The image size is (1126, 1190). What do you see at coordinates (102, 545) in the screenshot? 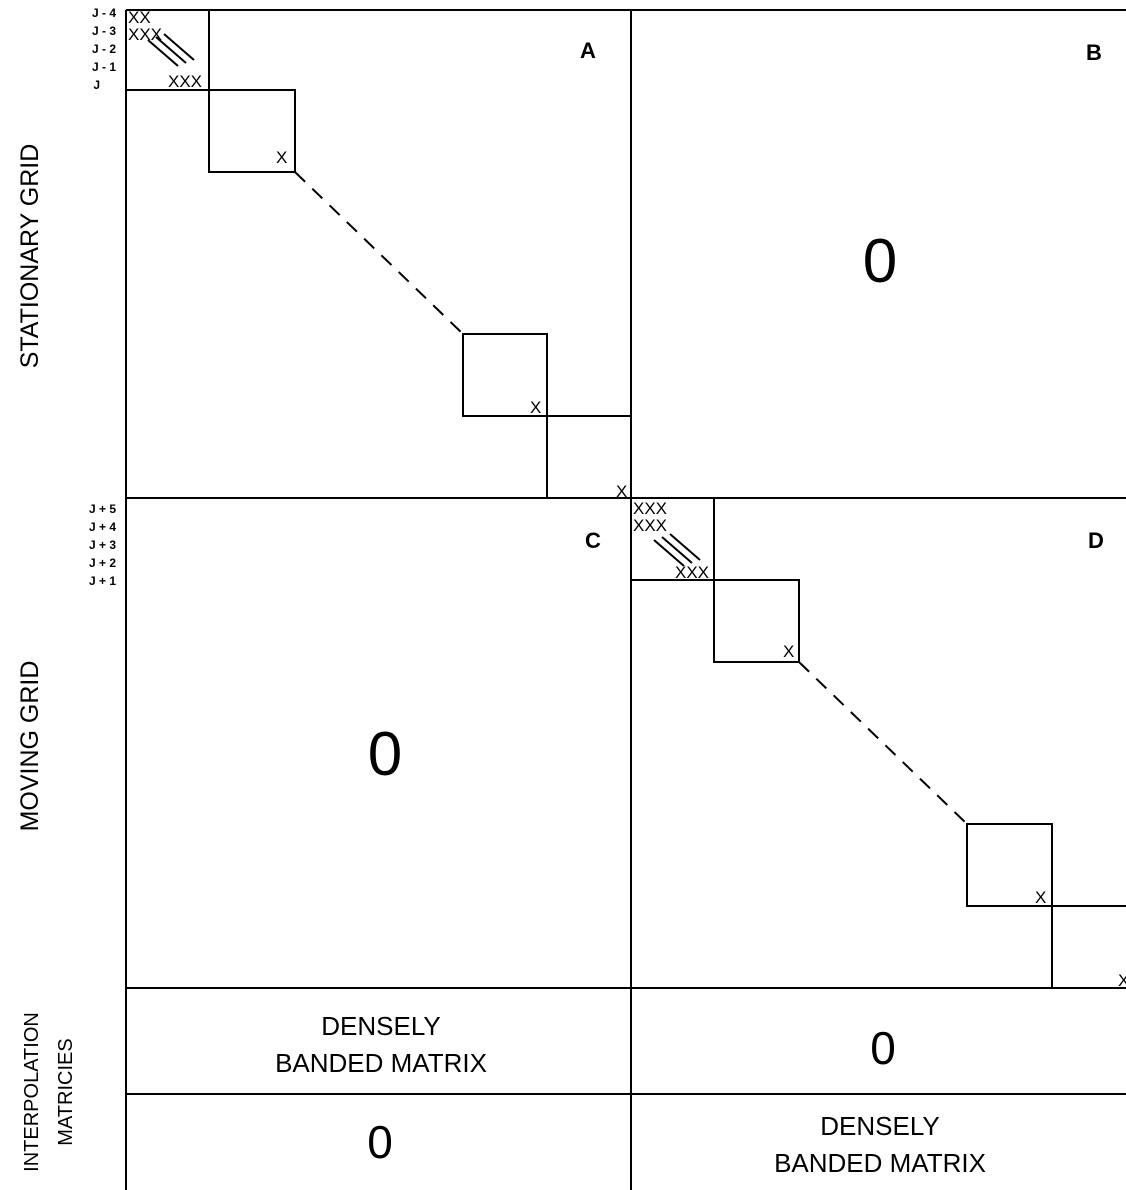
I see `row-label-j-plus-3: J + 3` at bounding box center [102, 545].